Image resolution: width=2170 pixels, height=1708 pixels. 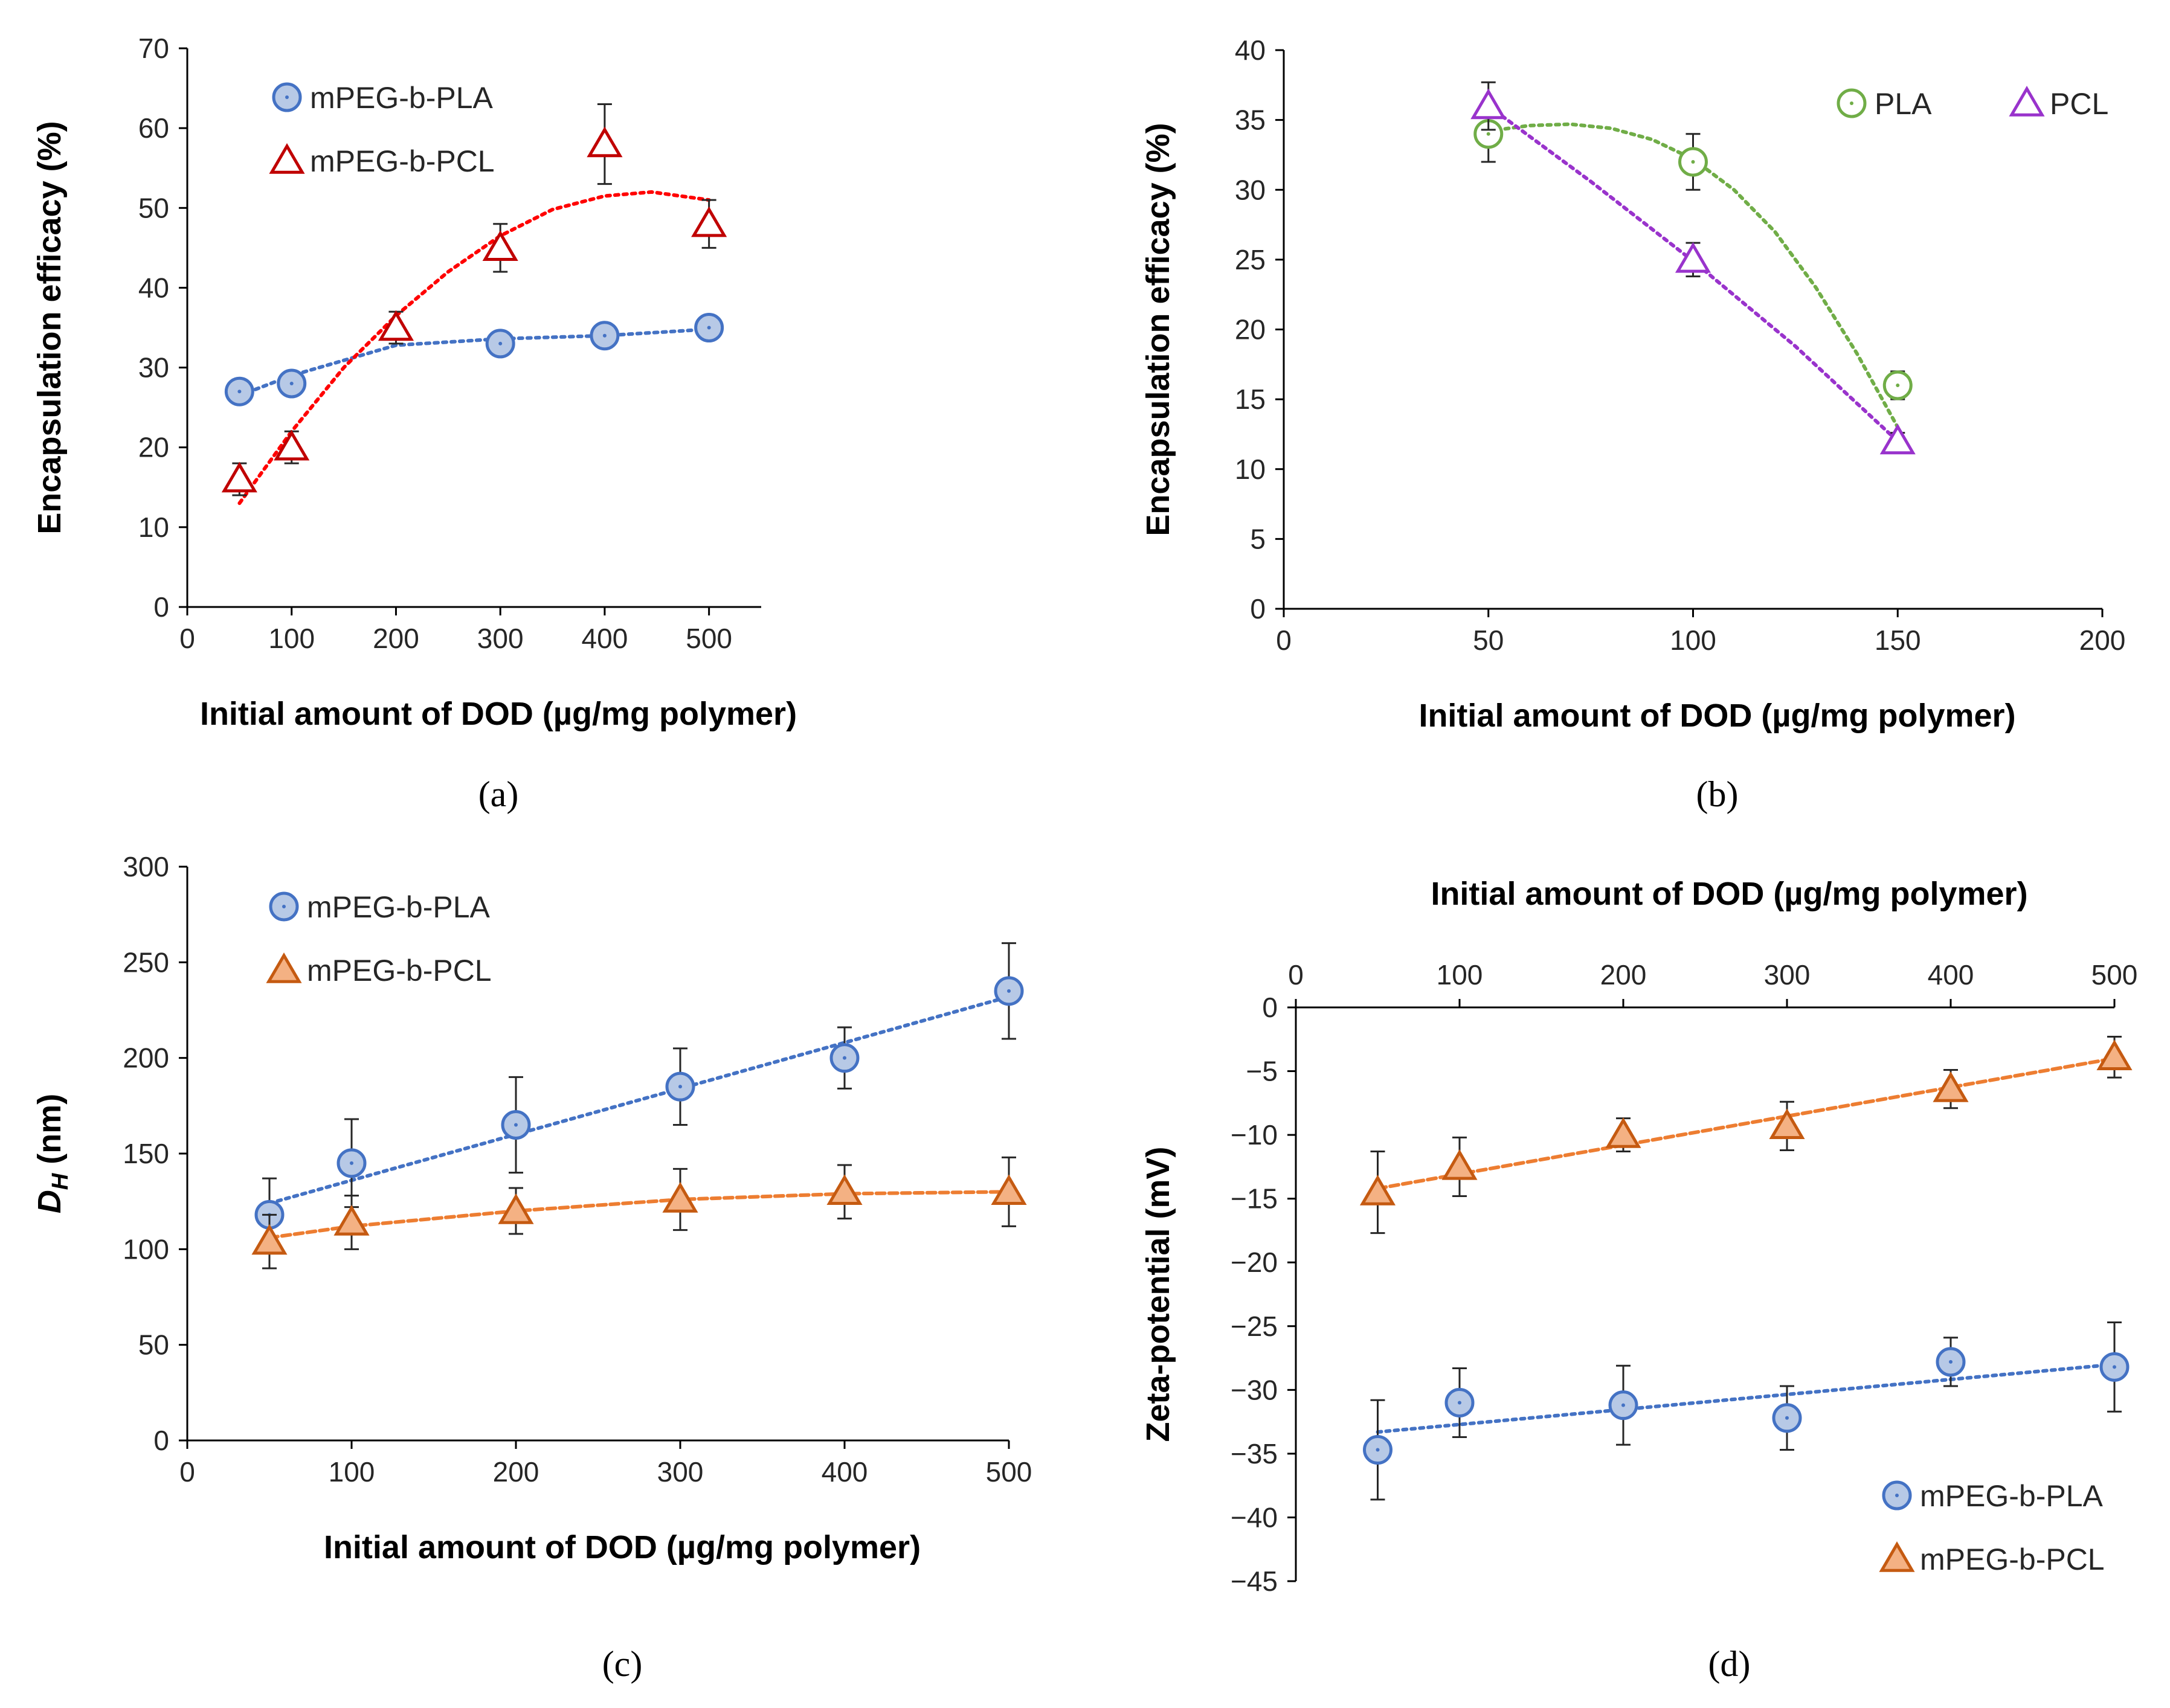 What do you see at coordinates (284, 967) in the screenshot?
I see `legend-marker` at bounding box center [284, 967].